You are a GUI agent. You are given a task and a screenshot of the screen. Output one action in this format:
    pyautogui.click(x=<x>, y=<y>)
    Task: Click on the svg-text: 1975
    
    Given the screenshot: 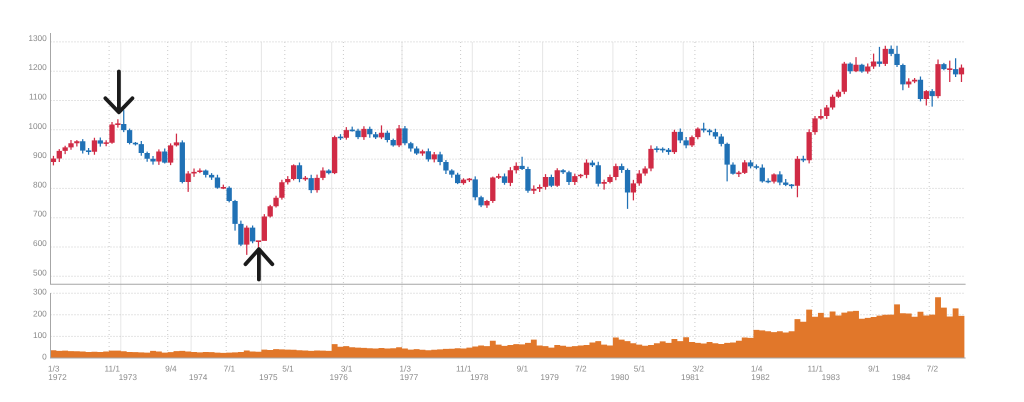 What is the action you would take?
    pyautogui.click(x=268, y=377)
    